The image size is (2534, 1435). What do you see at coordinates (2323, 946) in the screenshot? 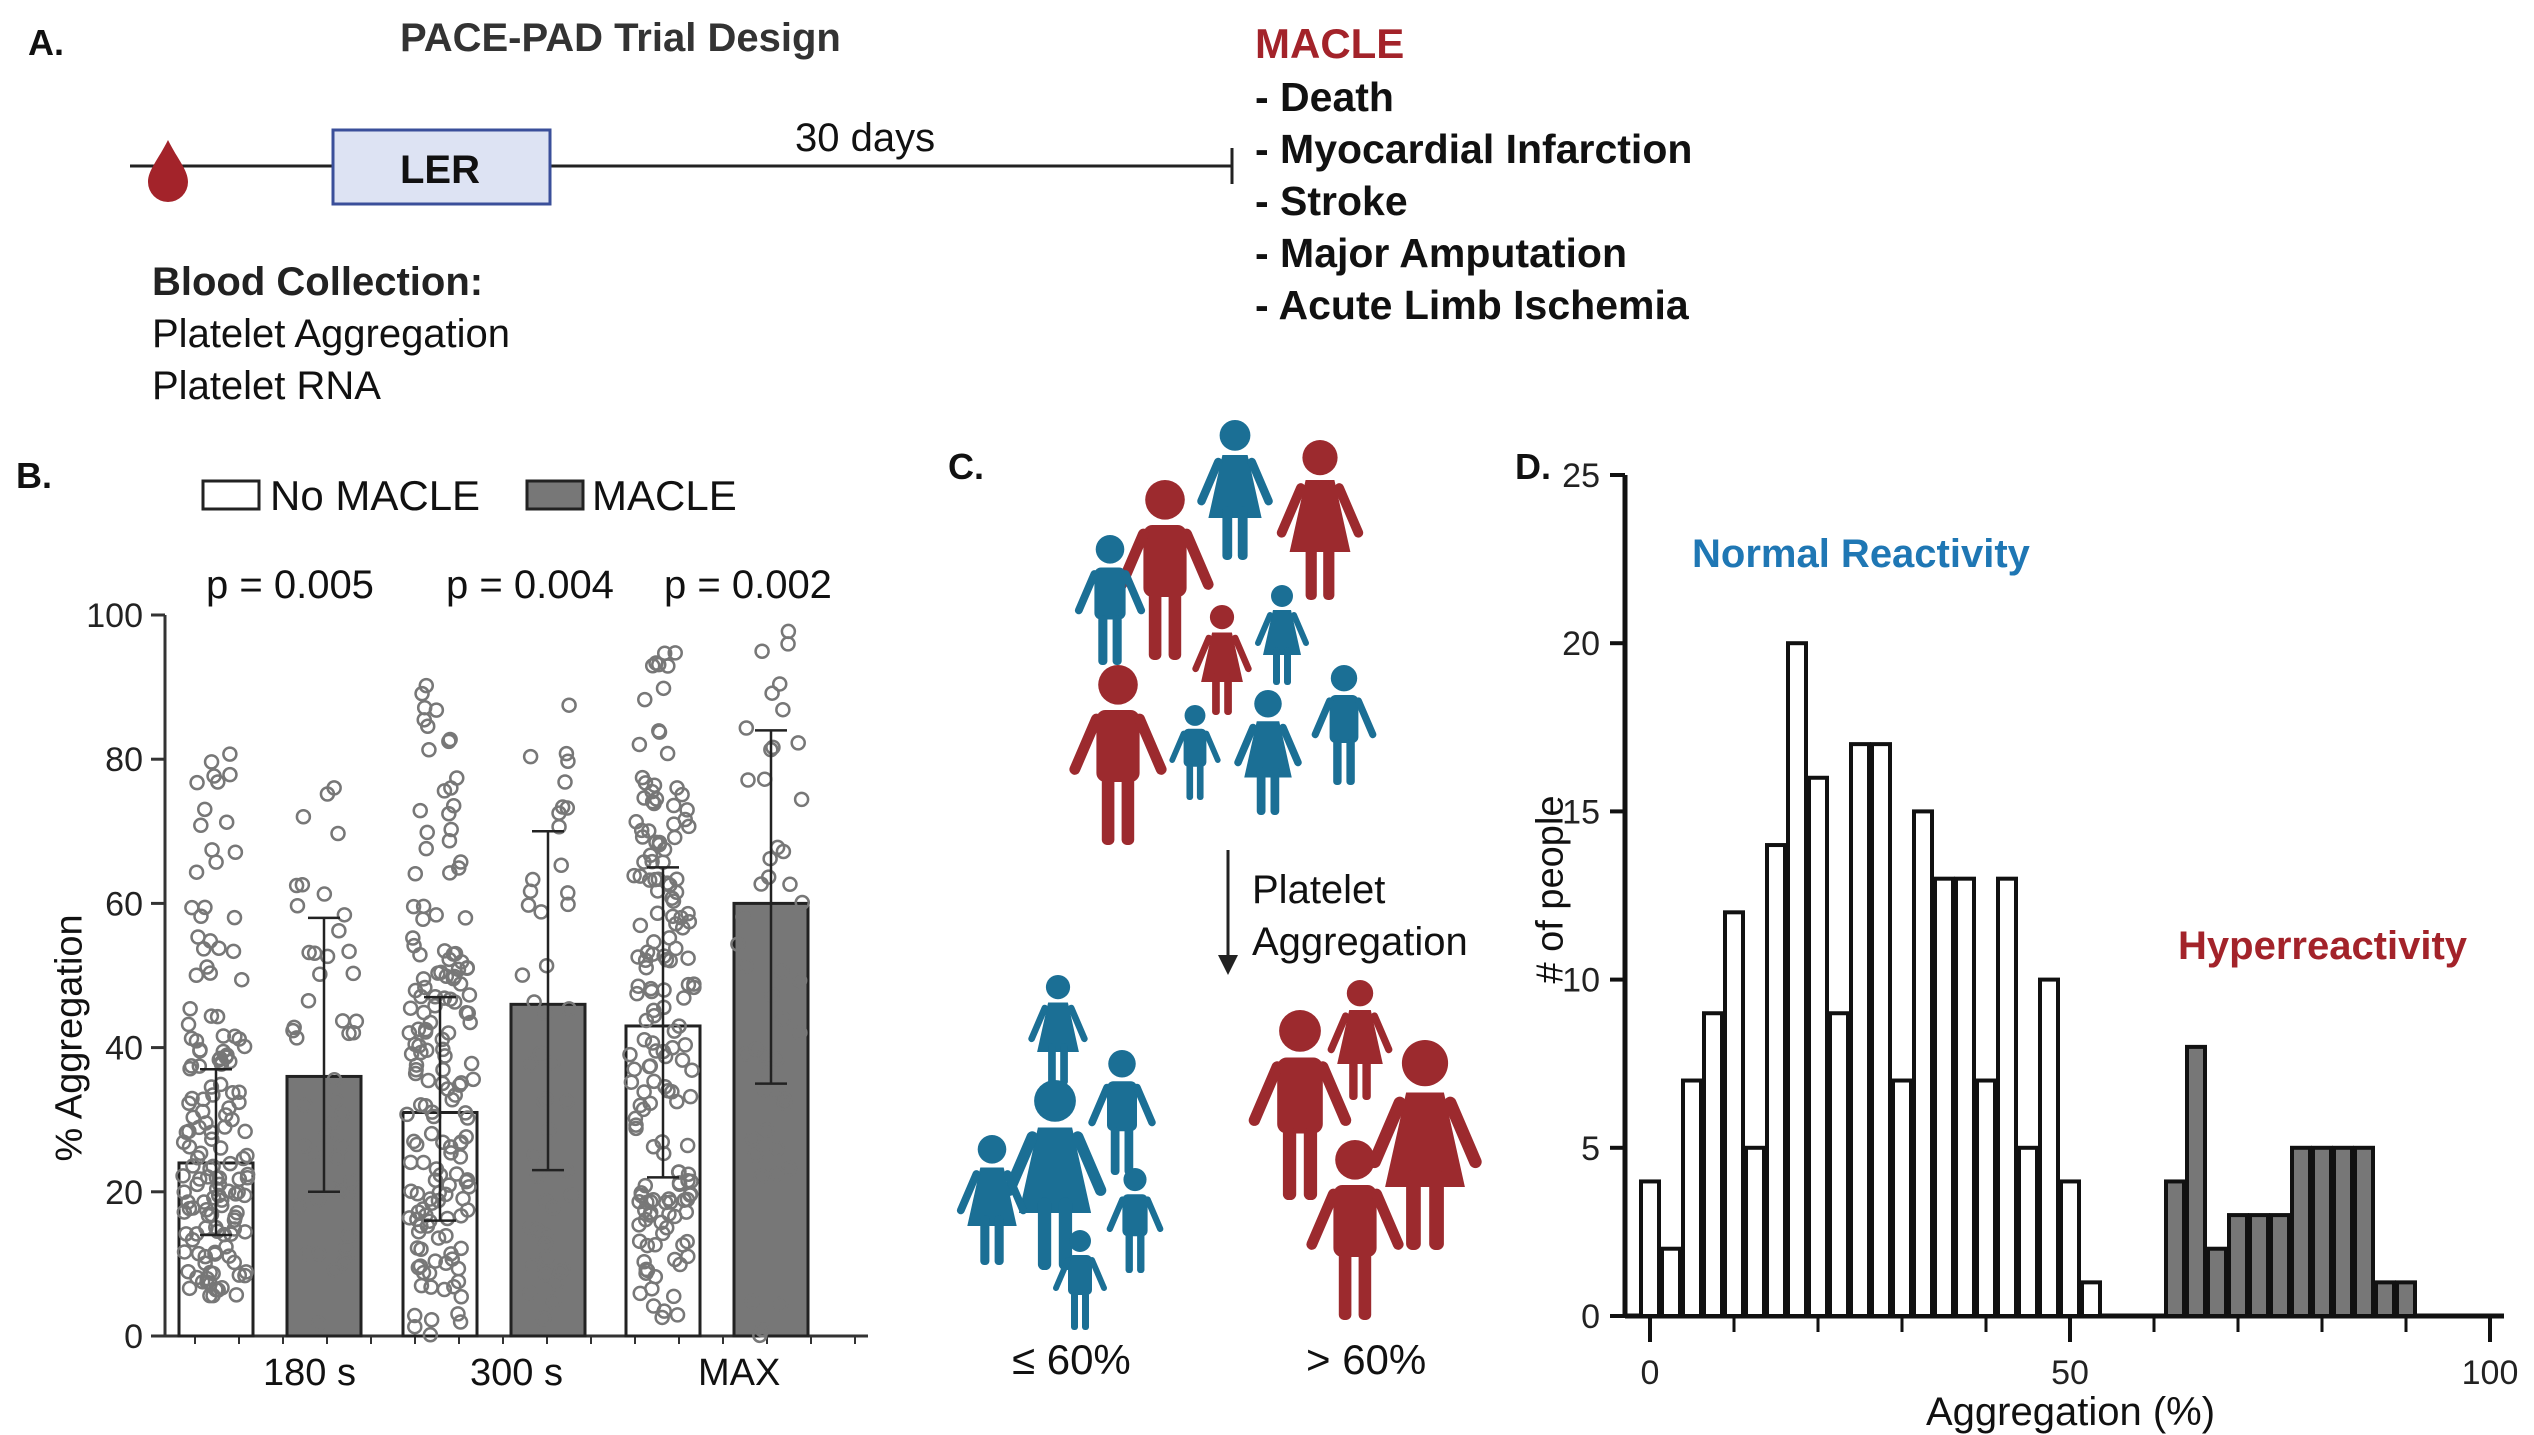
I see `hyperreactivity-label: Hyperreactivity` at bounding box center [2323, 946].